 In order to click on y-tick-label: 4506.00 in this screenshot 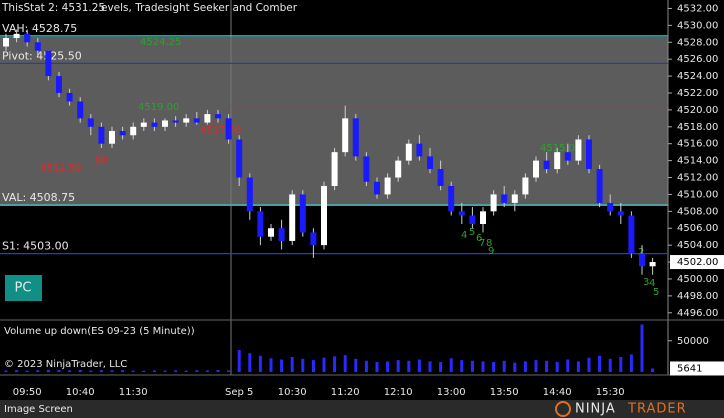, I will do `click(697, 228)`.